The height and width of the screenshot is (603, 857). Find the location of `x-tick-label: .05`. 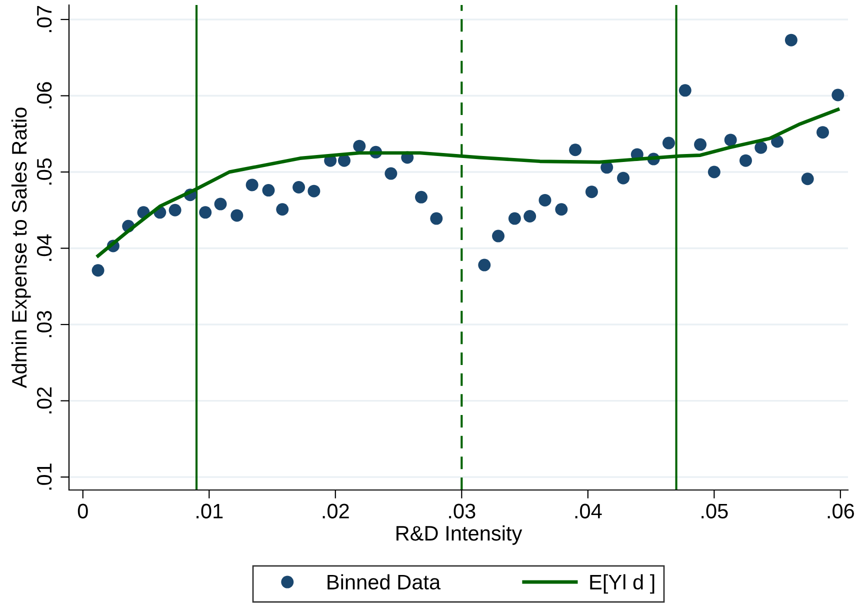

x-tick-label: .05 is located at coordinates (715, 511).